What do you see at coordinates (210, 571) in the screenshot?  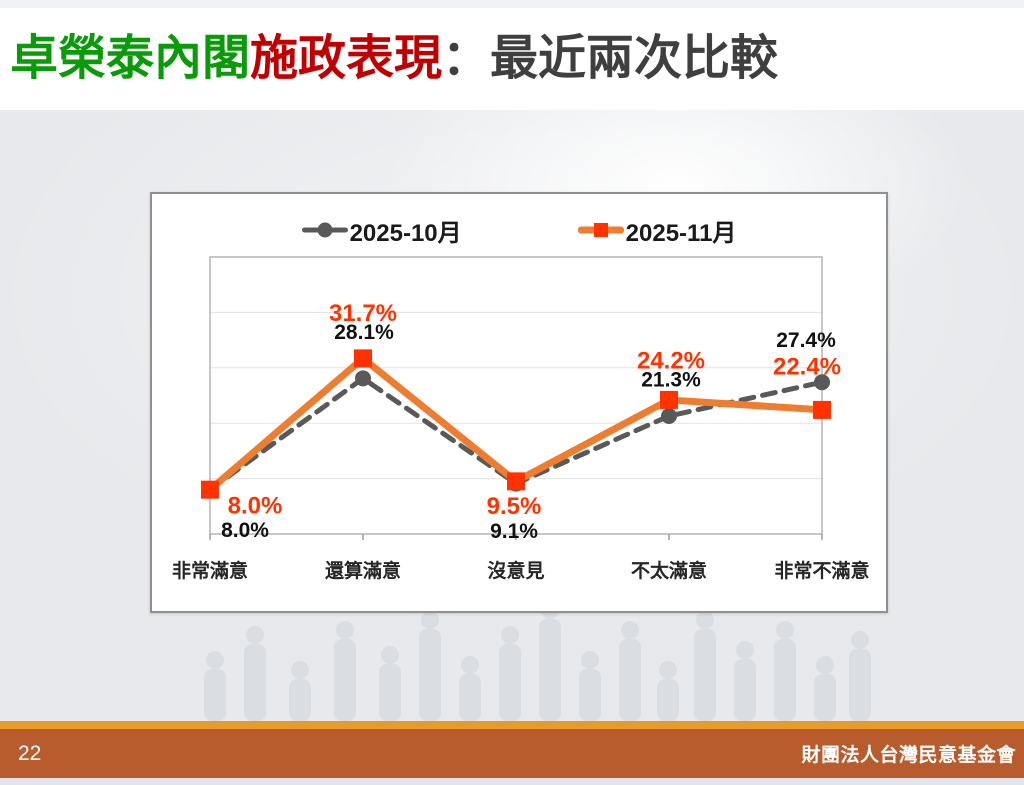 I see `x-axis-label: 非常滿意` at bounding box center [210, 571].